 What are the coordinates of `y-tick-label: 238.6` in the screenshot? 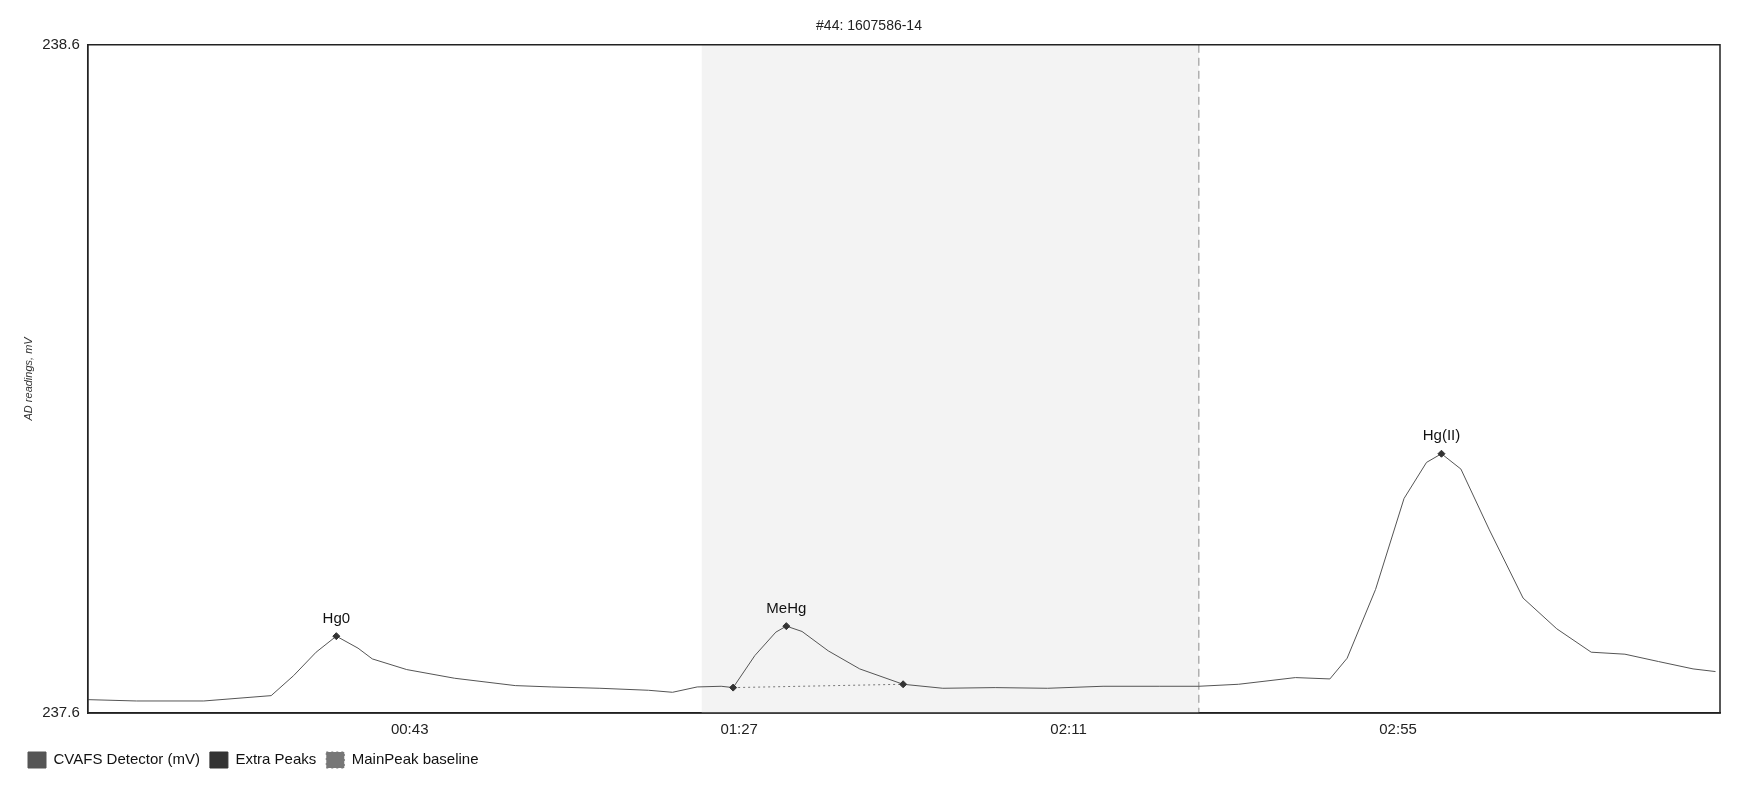 It's located at (61, 43).